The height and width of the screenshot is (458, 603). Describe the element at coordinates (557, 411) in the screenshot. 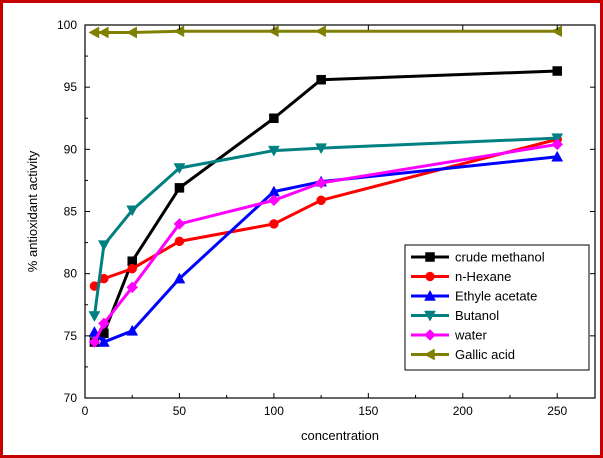

I see `x-tick-label: 250` at that location.